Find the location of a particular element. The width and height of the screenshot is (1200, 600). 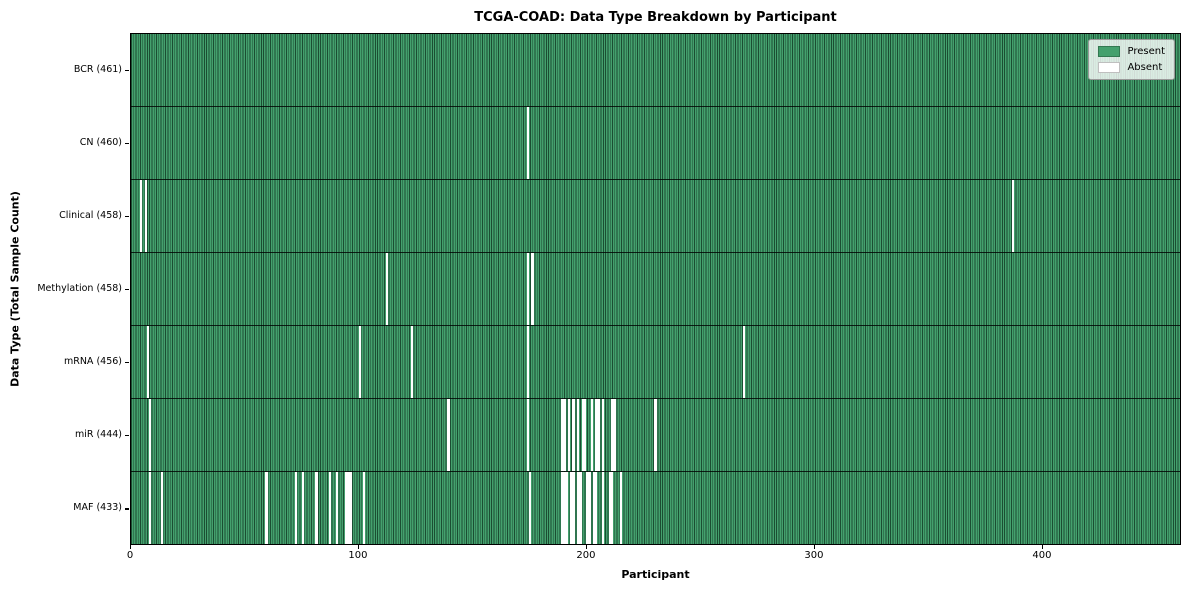

row-Methylation is located at coordinates (655, 288).